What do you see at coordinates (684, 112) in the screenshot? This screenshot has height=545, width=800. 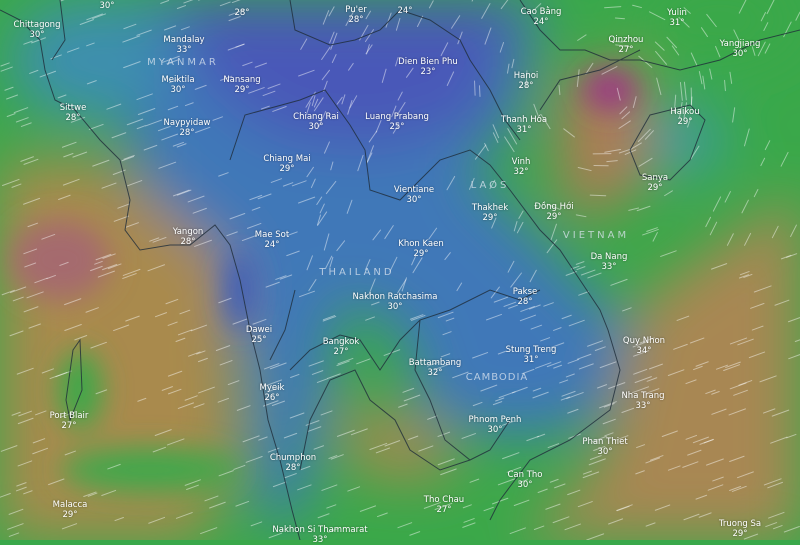 I see `city-name: Haikou` at bounding box center [684, 112].